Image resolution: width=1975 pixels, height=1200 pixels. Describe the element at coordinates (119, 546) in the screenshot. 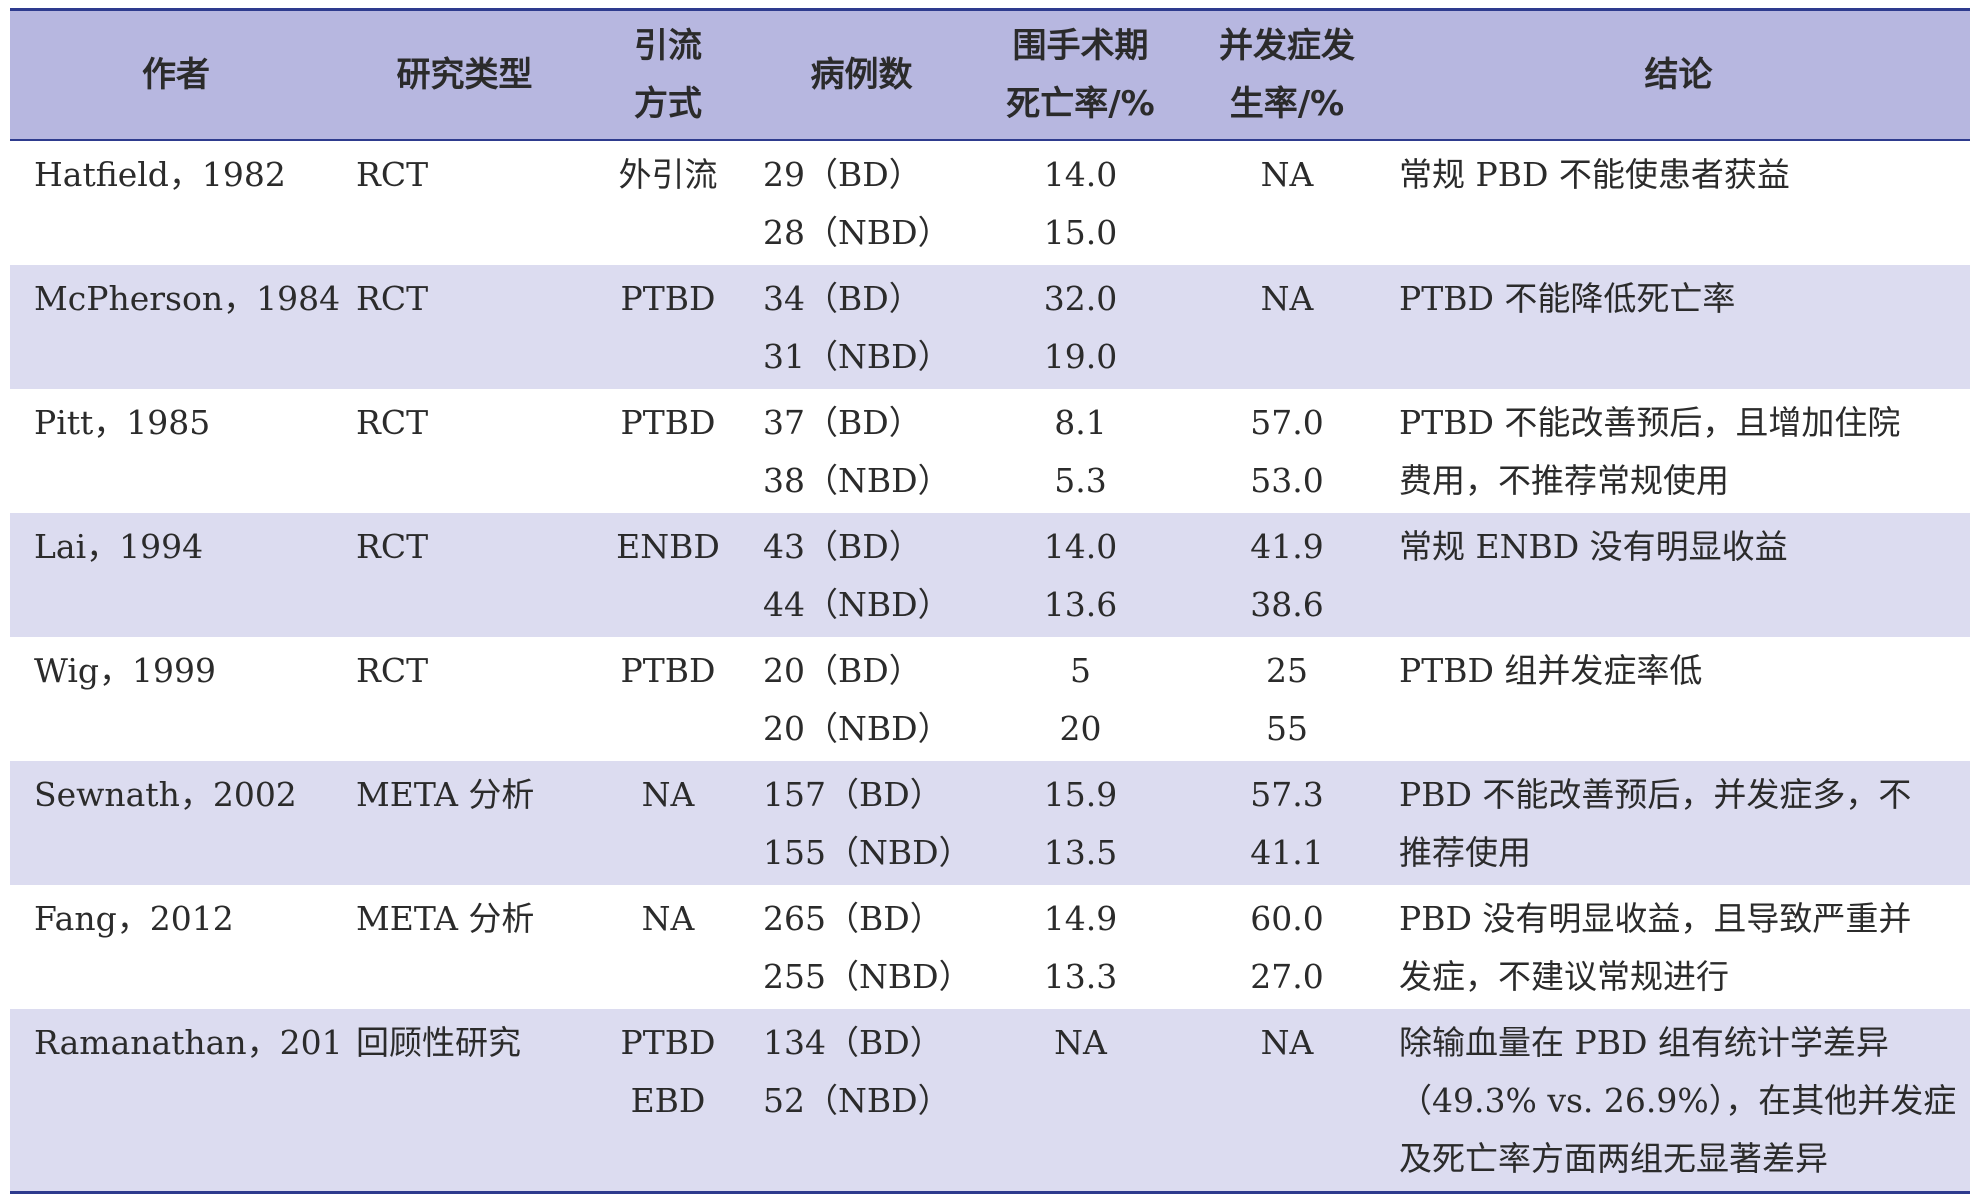

I see `author-text: Lai，1994` at that location.